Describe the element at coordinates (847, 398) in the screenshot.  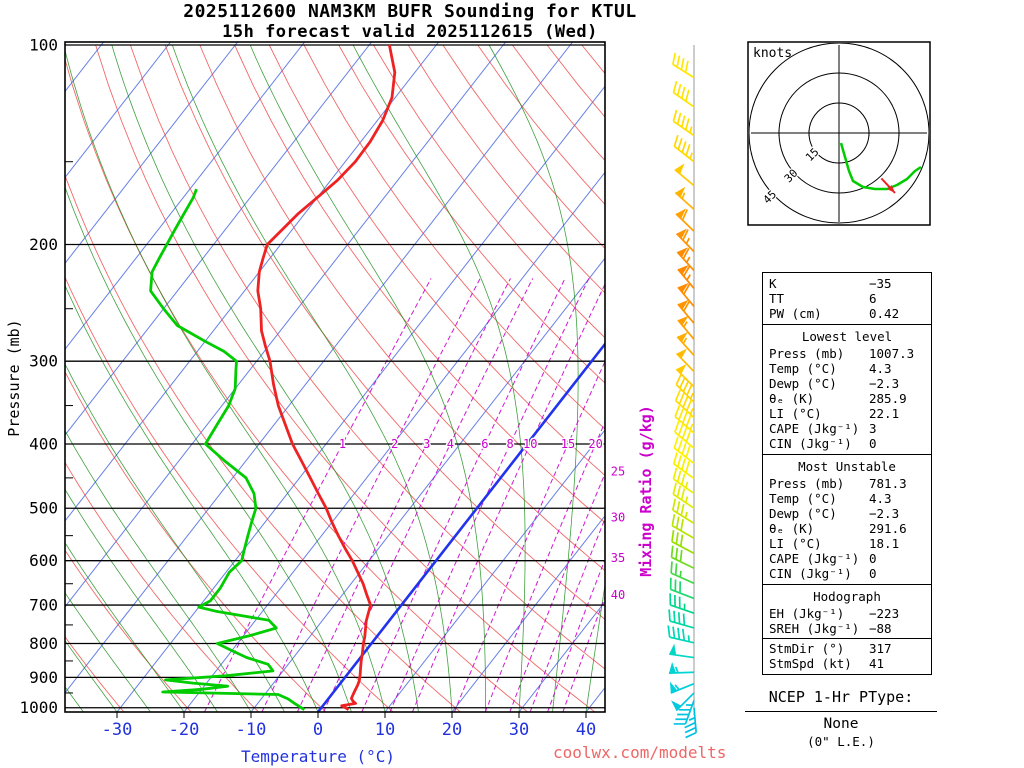
I see `index-row: θₑ (K) 285.9` at that location.